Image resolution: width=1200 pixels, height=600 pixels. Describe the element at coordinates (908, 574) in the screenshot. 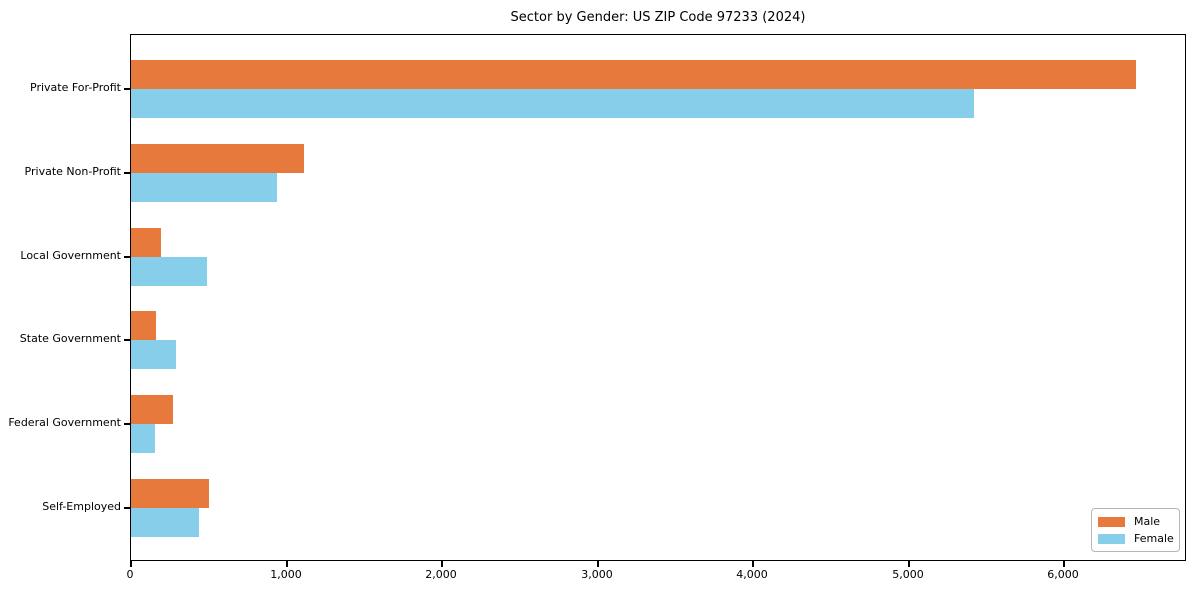

I see `x-tick-label-5000: 5,000` at that location.